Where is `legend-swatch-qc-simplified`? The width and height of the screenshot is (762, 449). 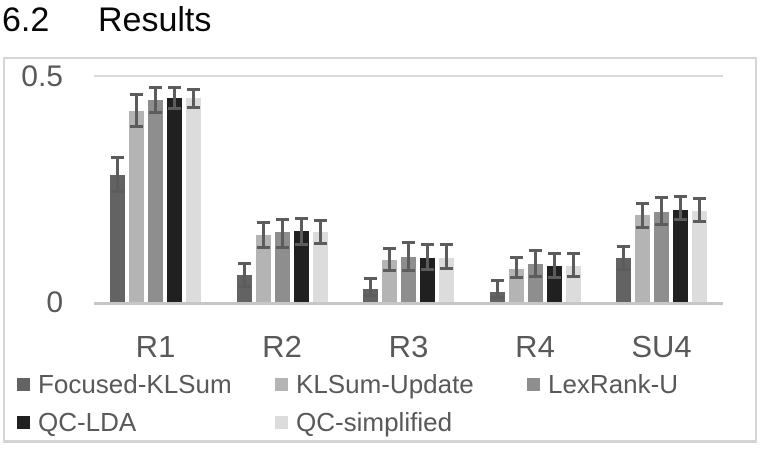
legend-swatch-qc-simplified is located at coordinates (281, 422).